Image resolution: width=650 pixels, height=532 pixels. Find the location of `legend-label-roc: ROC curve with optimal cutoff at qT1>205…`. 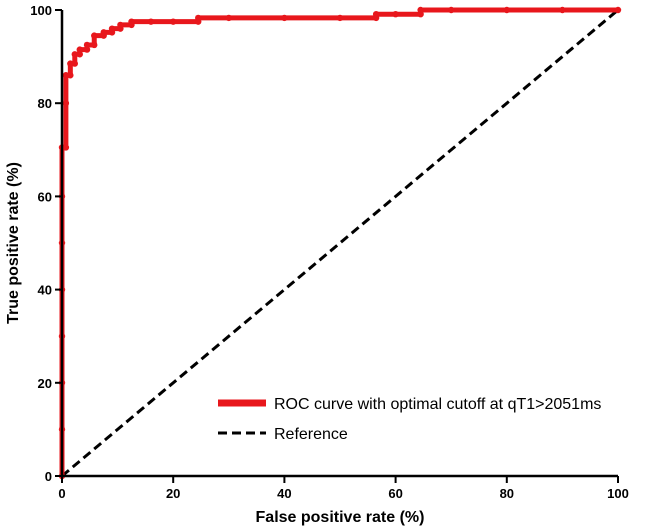

legend-label-roc: ROC curve with optimal cutoff at qT1>205… is located at coordinates (437, 404).